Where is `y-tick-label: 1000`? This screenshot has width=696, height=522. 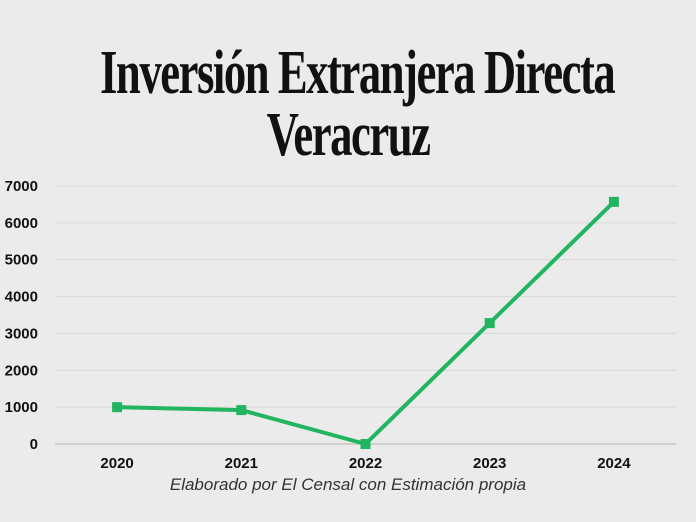
y-tick-label: 1000 is located at coordinates (21, 407).